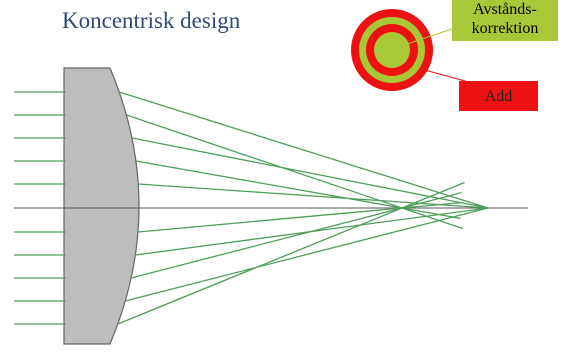  I want to click on distance-correction-line1: Avstånds-, so click(505, 9).